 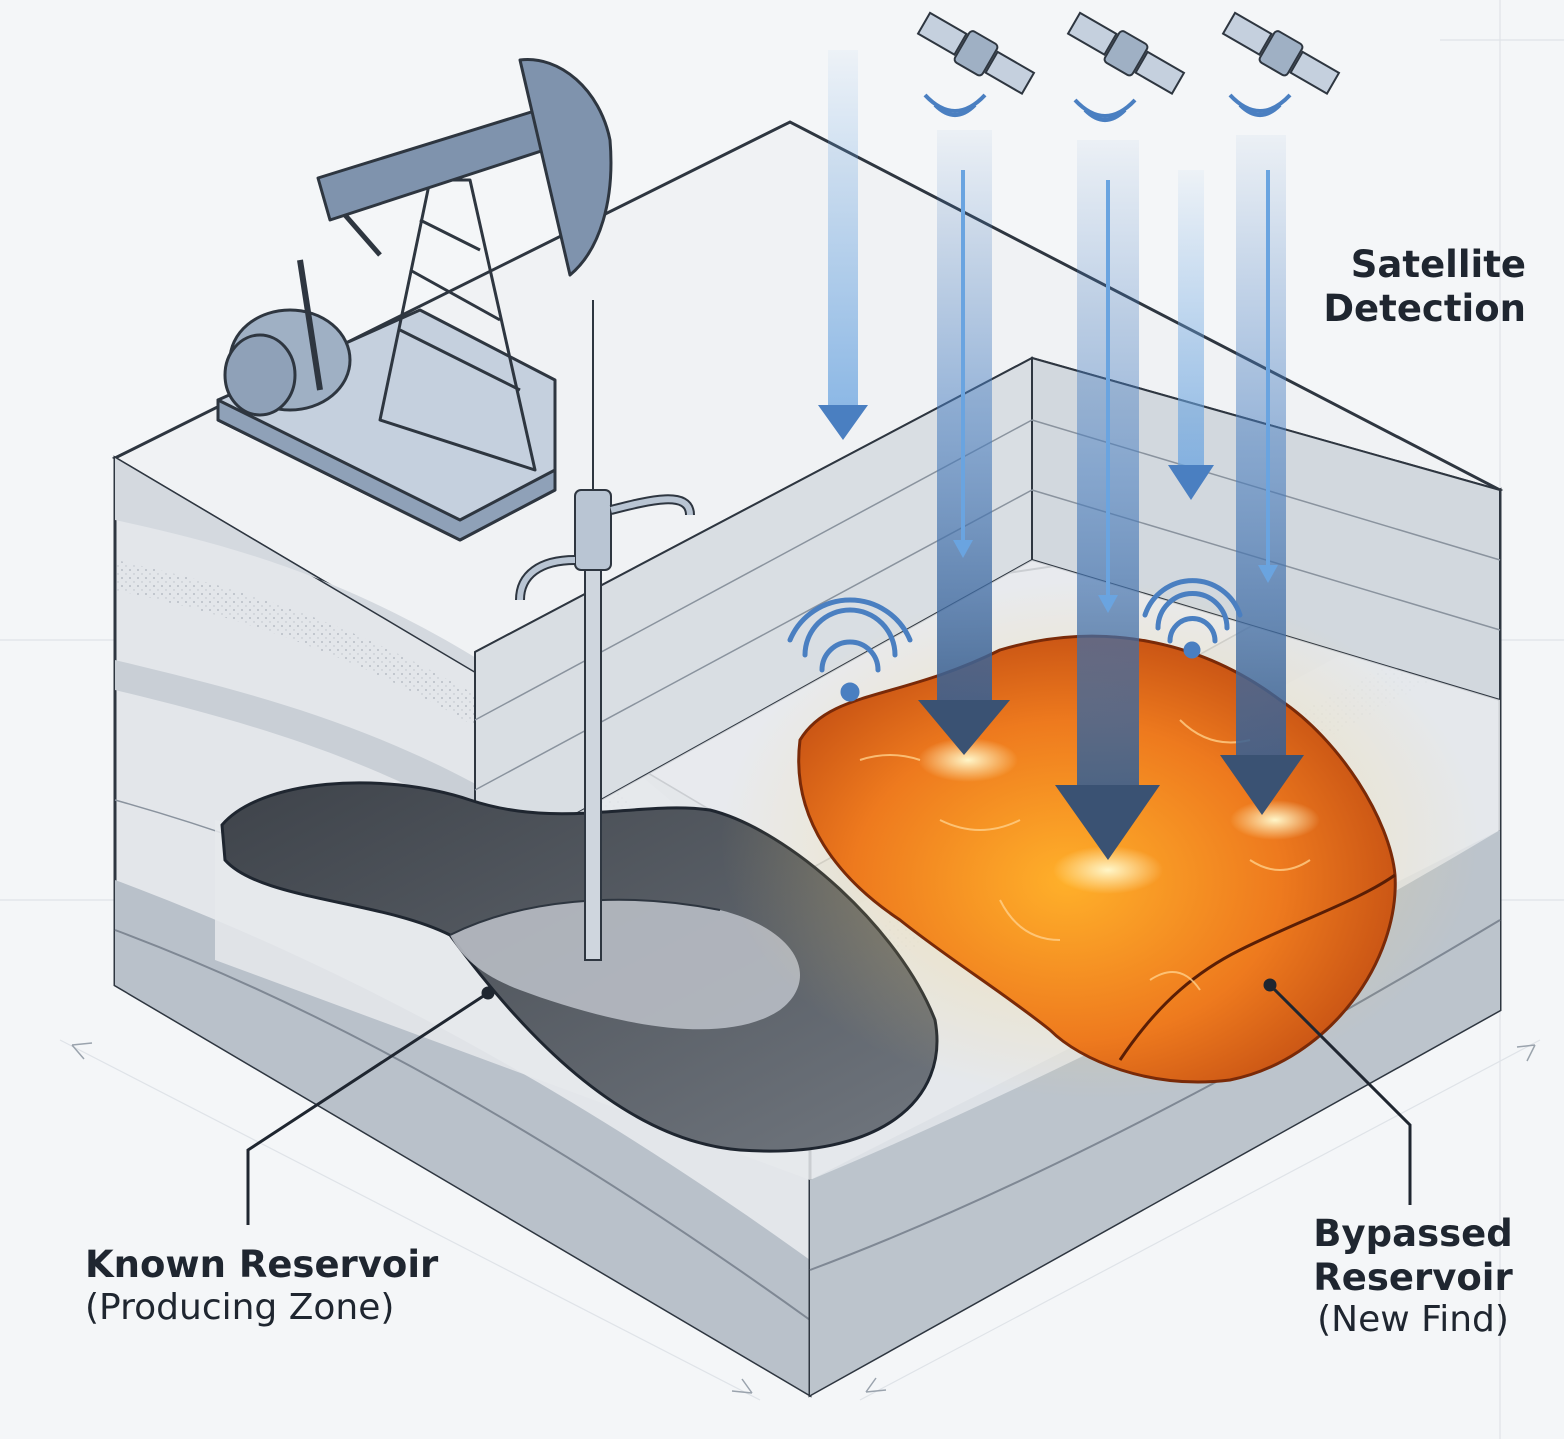 I want to click on bypassed-reservoir-subtitle: (New Find), so click(x=1413, y=1320).